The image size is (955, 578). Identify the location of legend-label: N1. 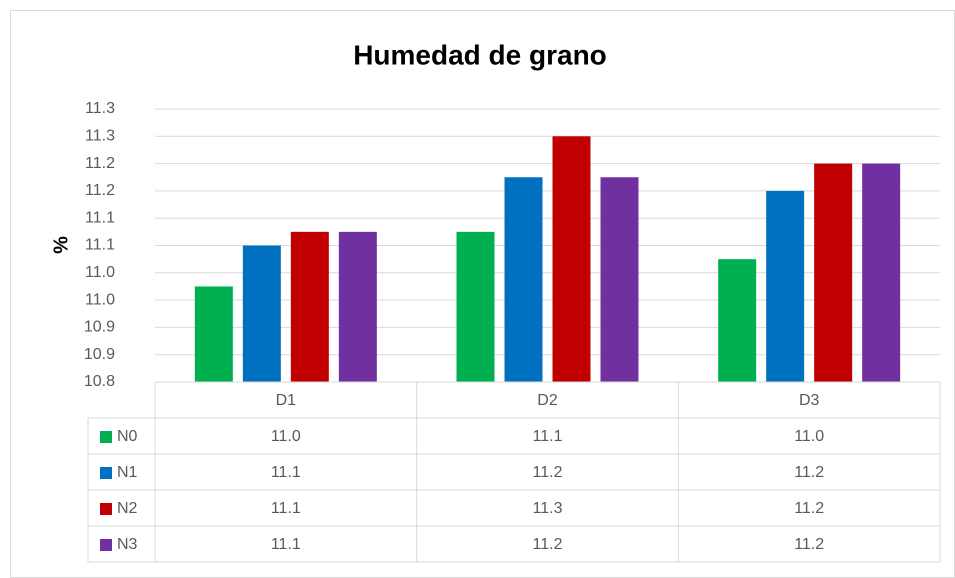
(127, 472).